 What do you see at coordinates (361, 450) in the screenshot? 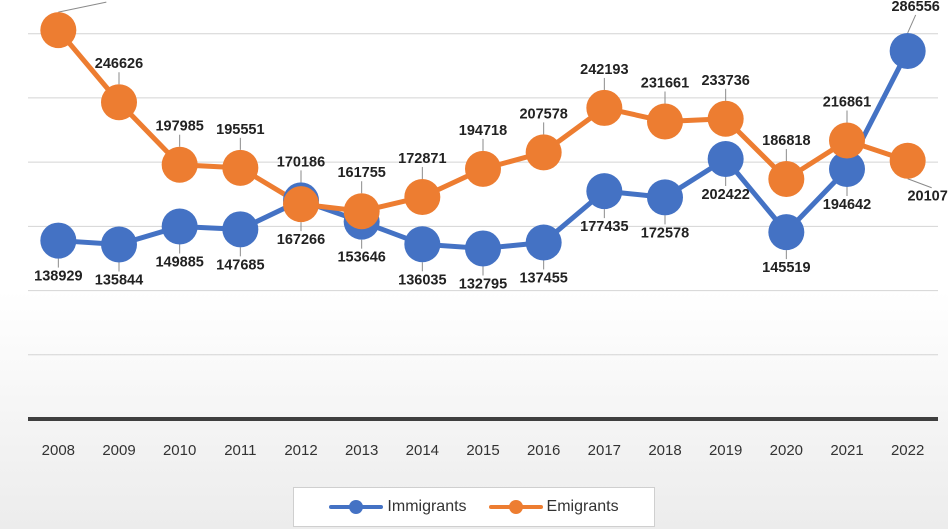
I see `x-tick-label: 2013` at bounding box center [361, 450].